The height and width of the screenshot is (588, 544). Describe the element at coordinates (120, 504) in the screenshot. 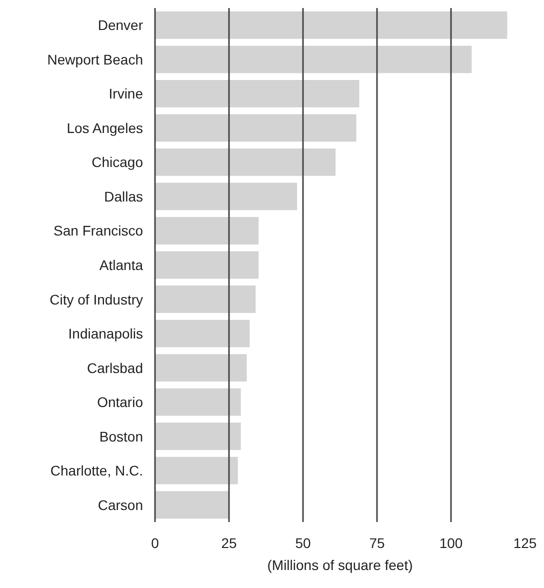

I see `y-tick-label: Carson` at that location.